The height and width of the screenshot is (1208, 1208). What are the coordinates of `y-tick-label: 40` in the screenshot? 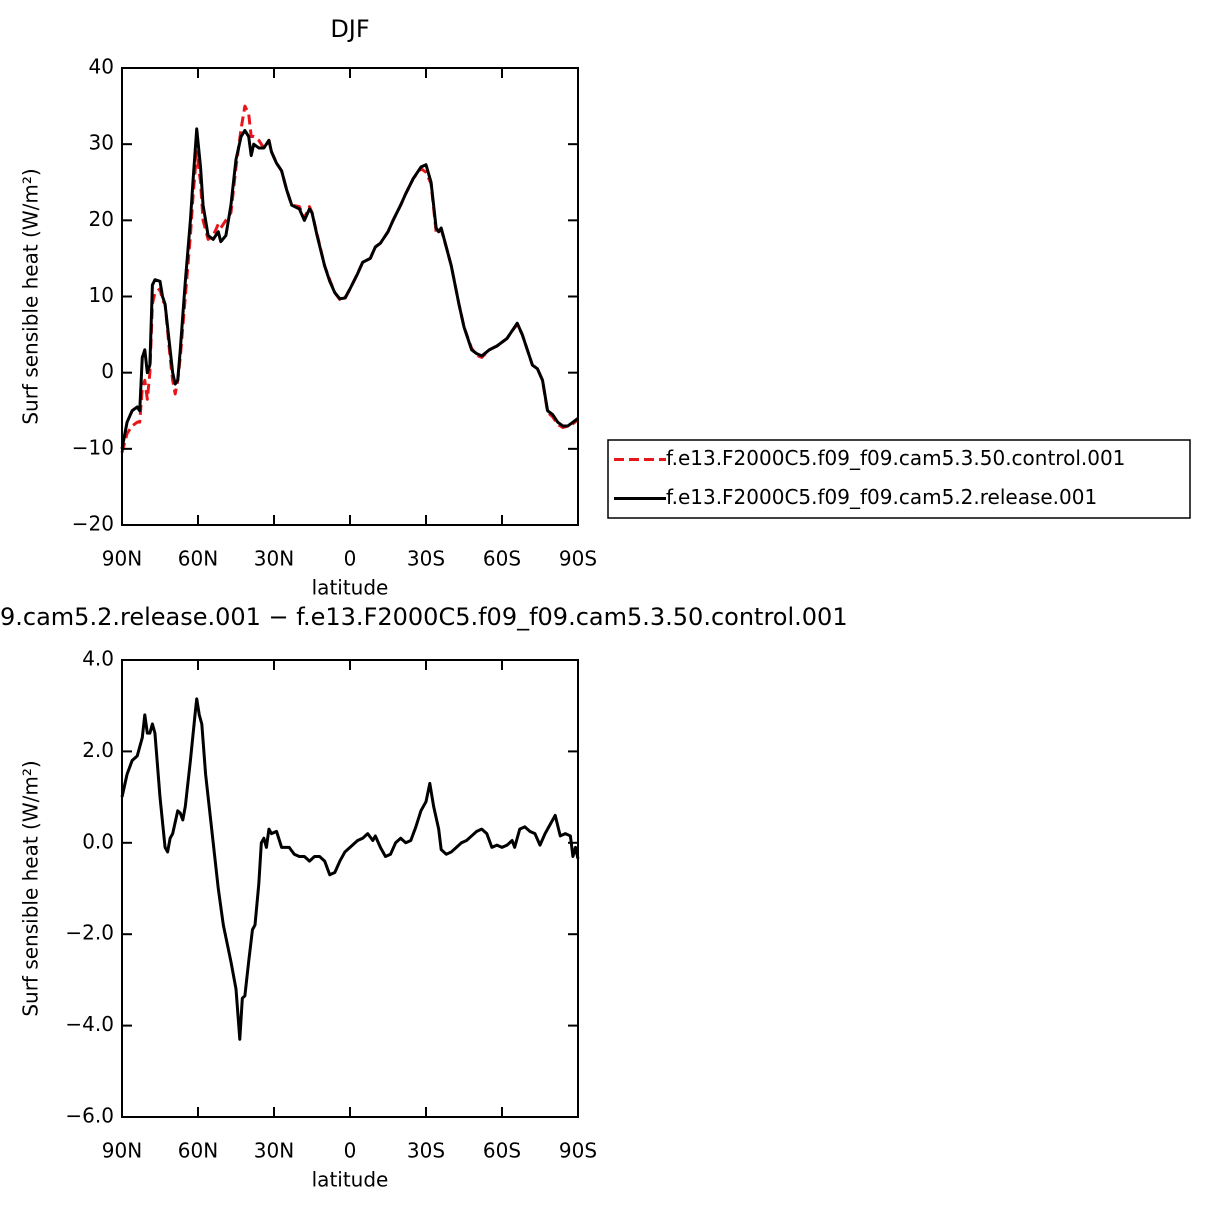 It's located at (101, 67).